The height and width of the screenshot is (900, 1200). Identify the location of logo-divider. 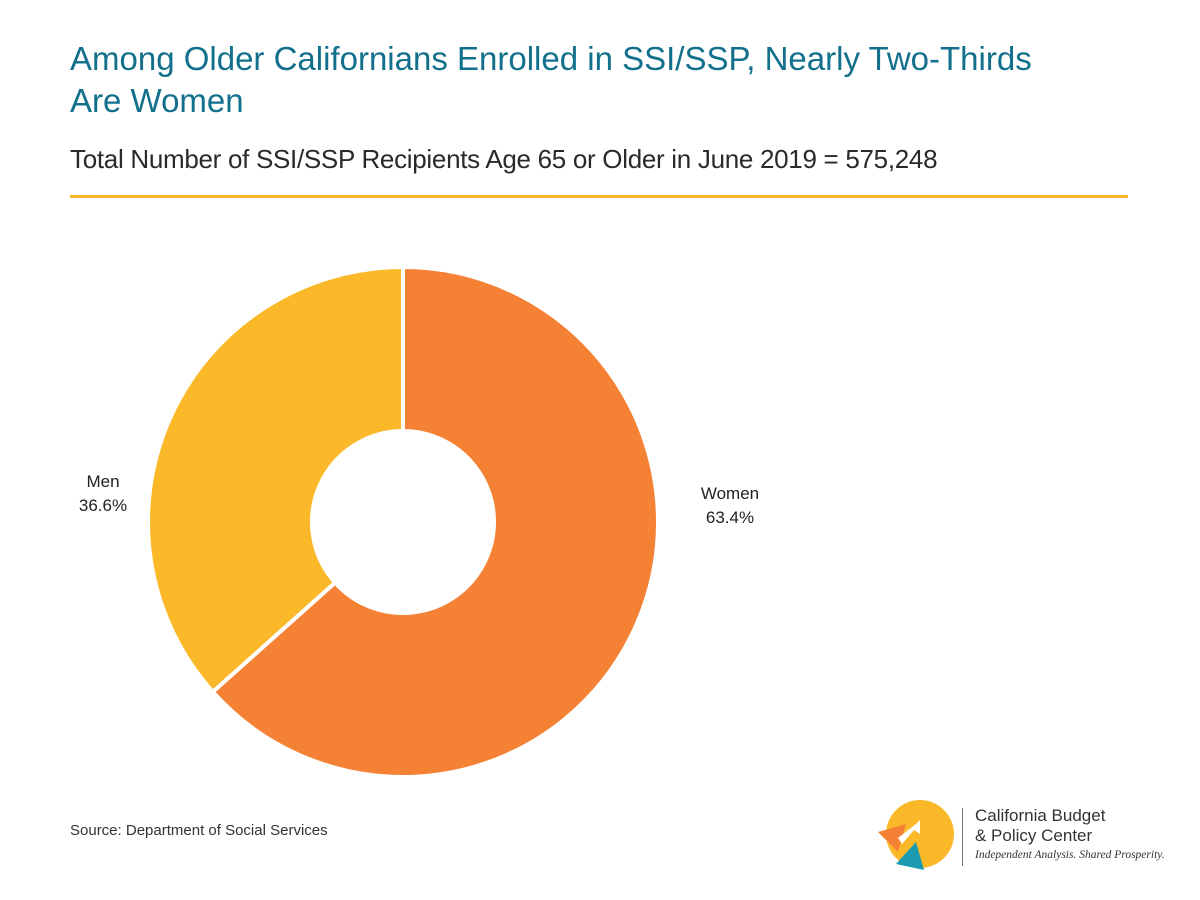
(962, 837).